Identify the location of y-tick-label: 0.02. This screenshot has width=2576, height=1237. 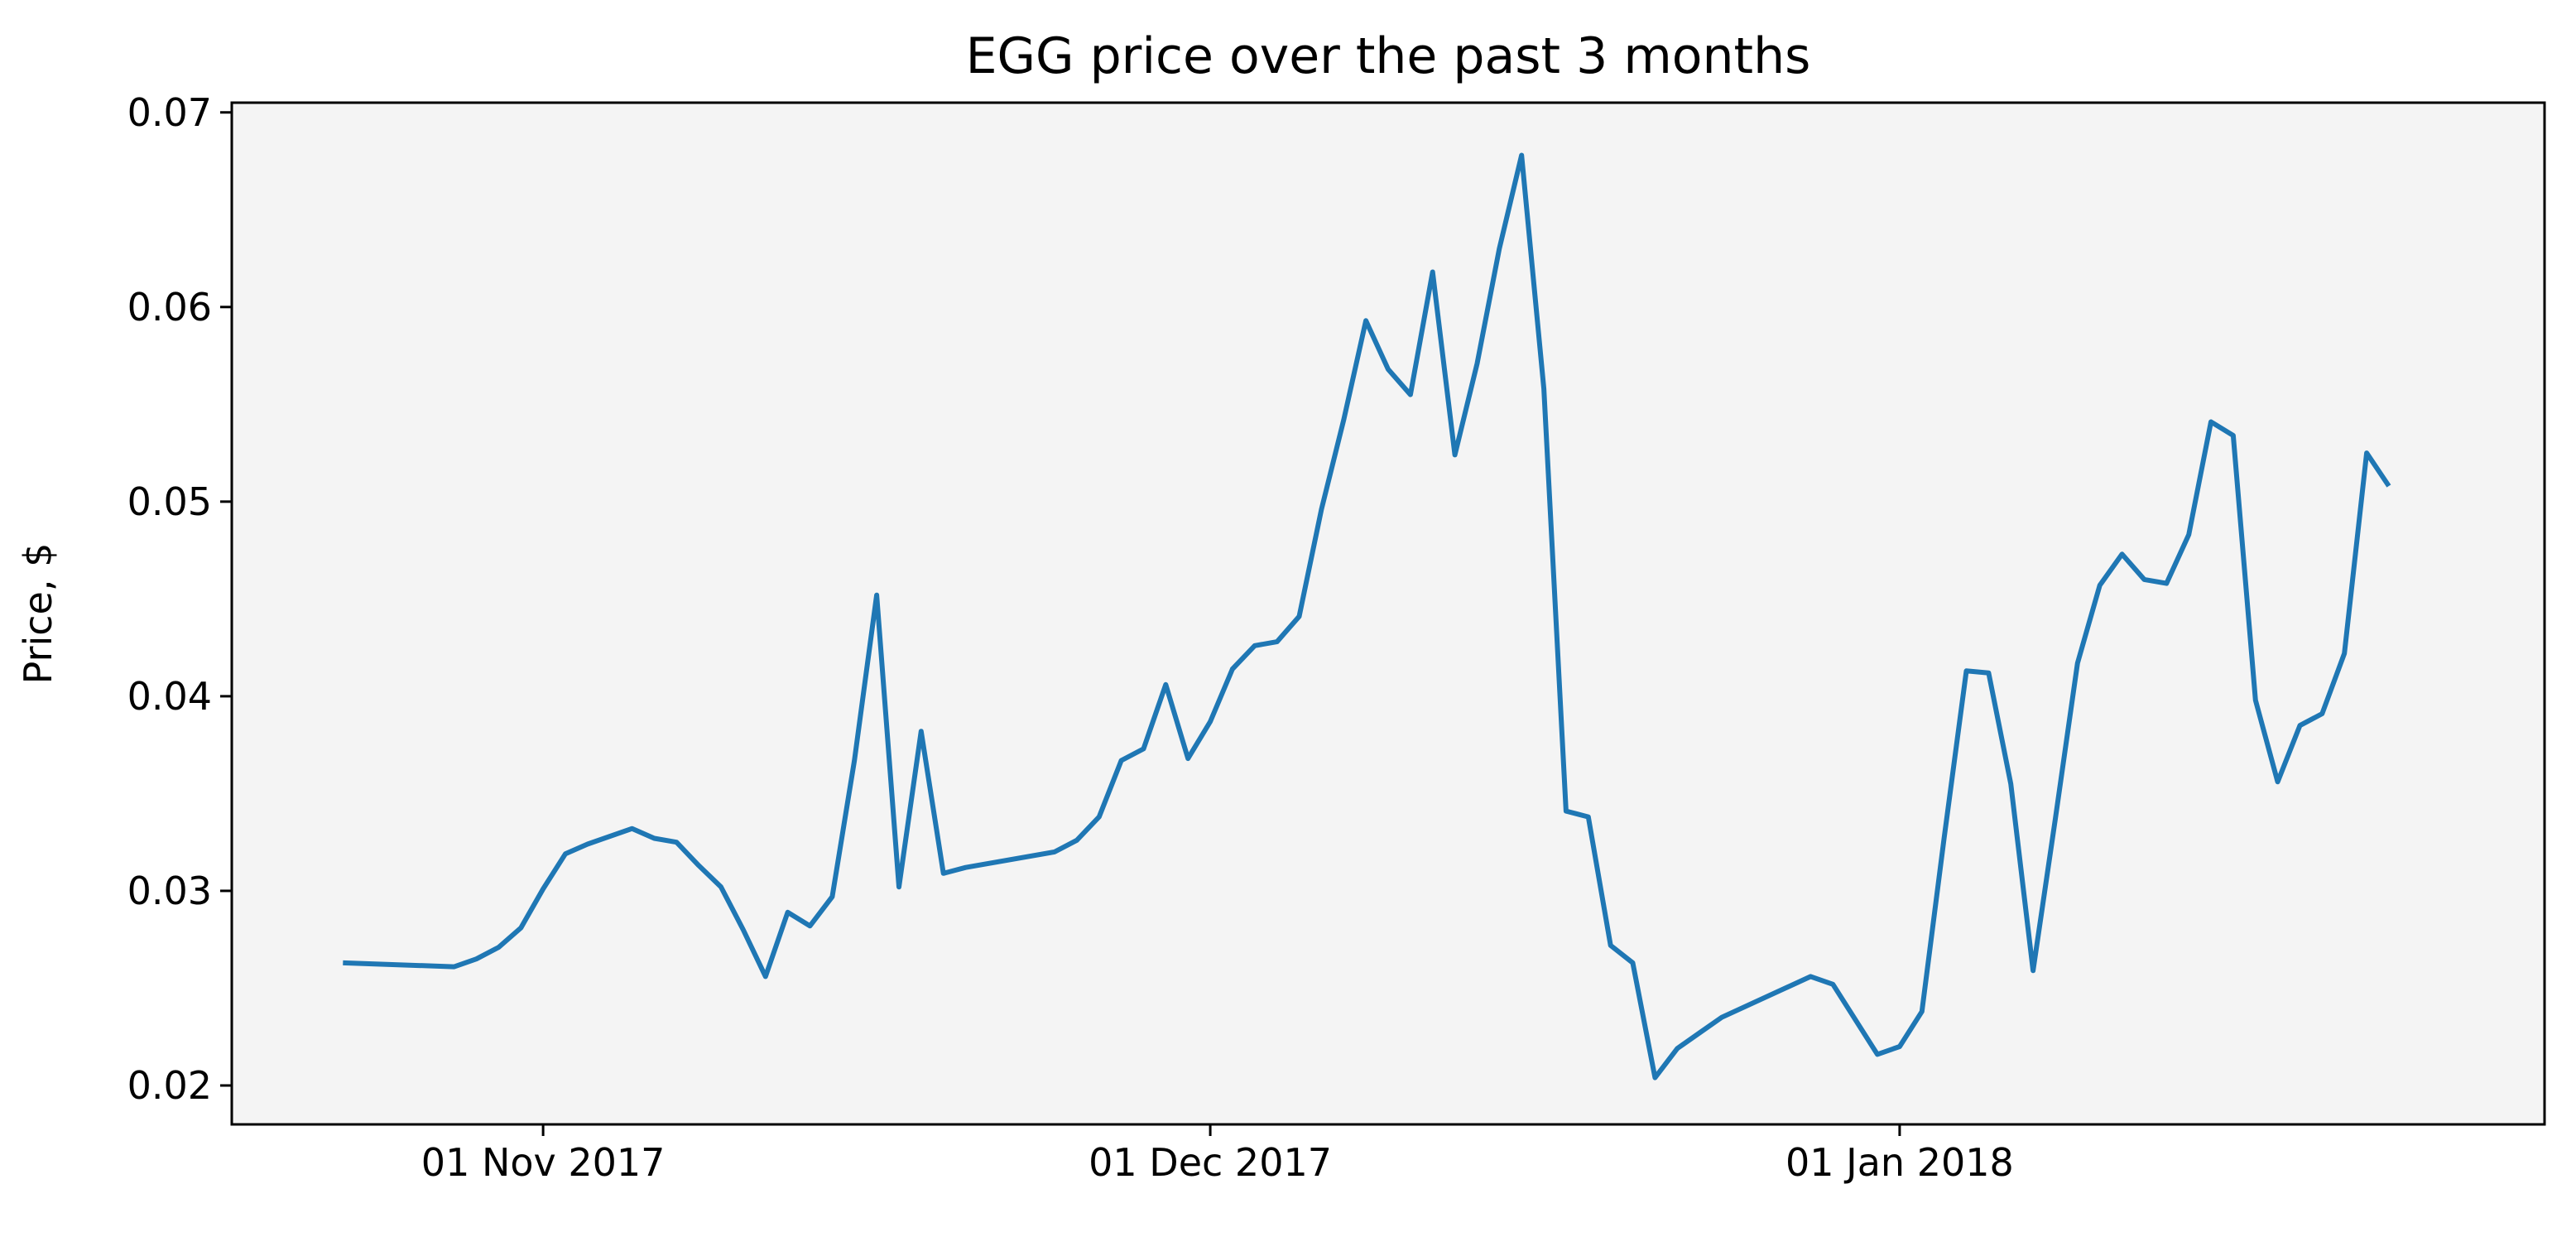
(169, 1085).